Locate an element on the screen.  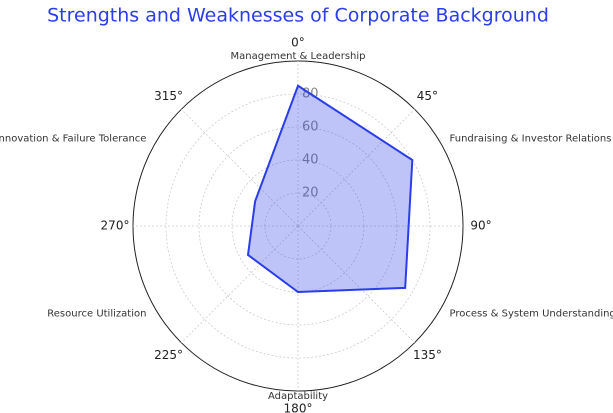
r-tick-label: 40 is located at coordinates (310, 160).